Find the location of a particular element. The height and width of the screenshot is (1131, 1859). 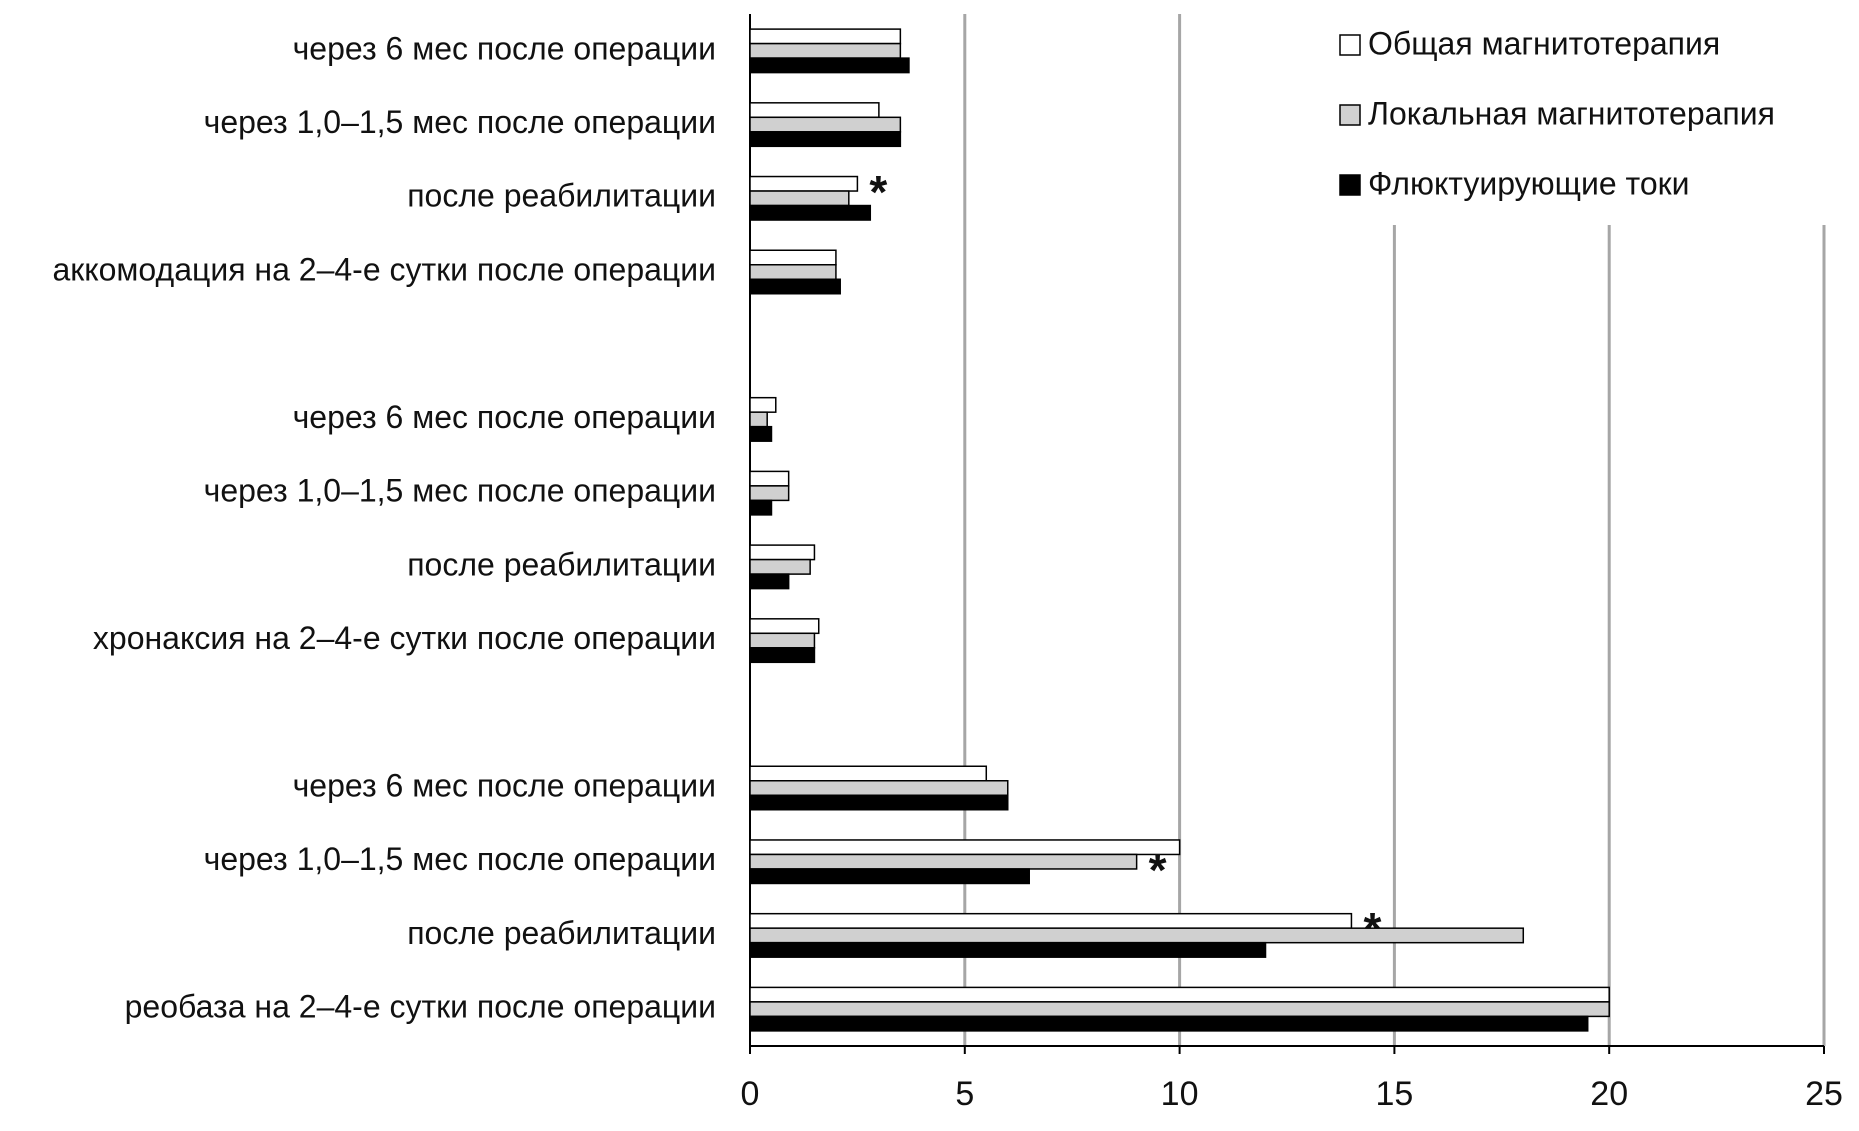

x-tick-label: 5 is located at coordinates (964, 1094).